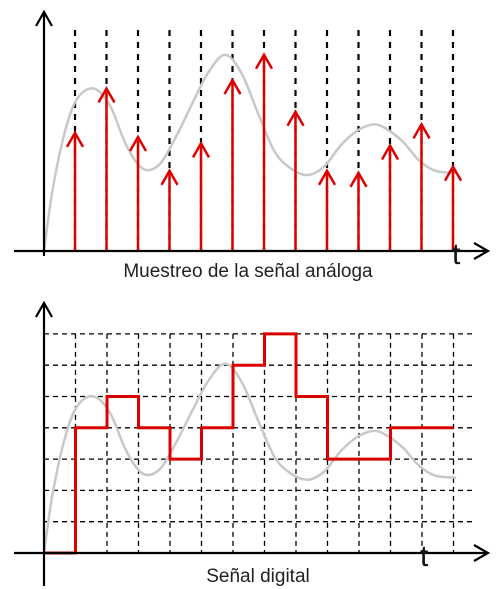 The height and width of the screenshot is (589, 500). Describe the element at coordinates (248, 271) in the screenshot. I see `top-caption: Muestreo de la señal análoga` at that location.